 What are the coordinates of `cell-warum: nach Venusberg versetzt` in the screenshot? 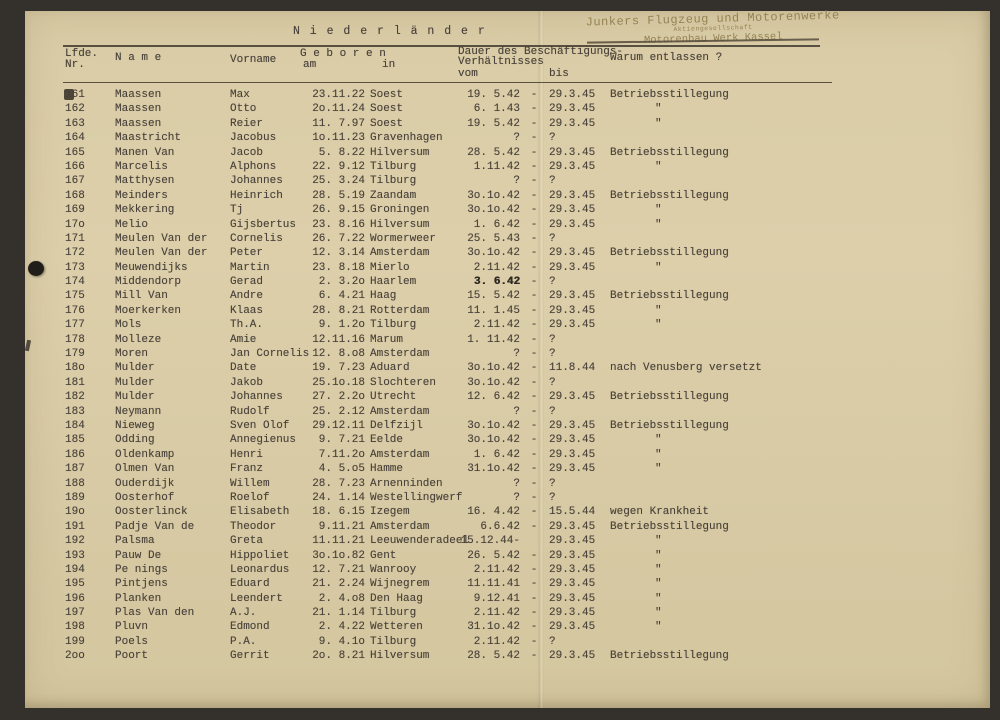 It's located at (686, 368).